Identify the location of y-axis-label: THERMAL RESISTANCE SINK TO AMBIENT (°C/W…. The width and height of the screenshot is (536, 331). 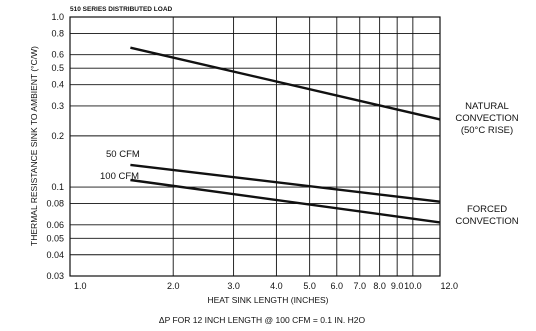
(34, 146).